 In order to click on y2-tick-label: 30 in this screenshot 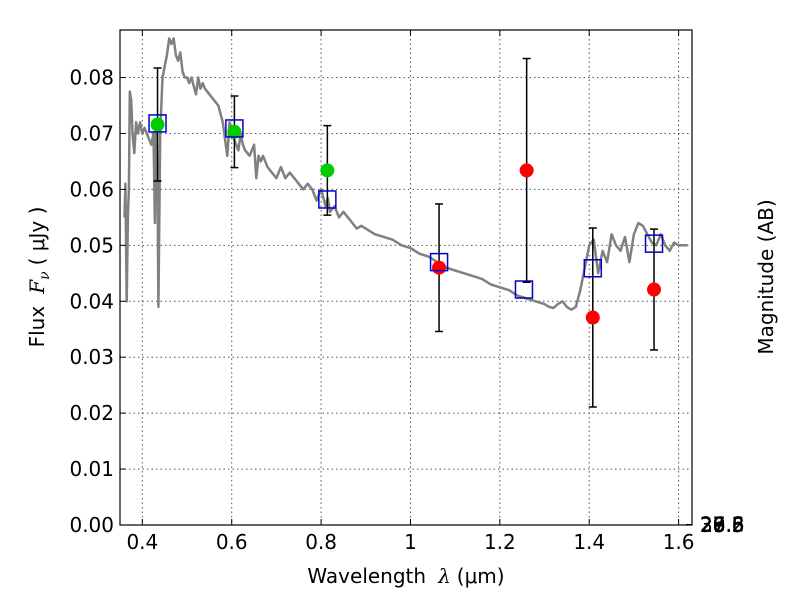, I will do `click(712, 525)`.